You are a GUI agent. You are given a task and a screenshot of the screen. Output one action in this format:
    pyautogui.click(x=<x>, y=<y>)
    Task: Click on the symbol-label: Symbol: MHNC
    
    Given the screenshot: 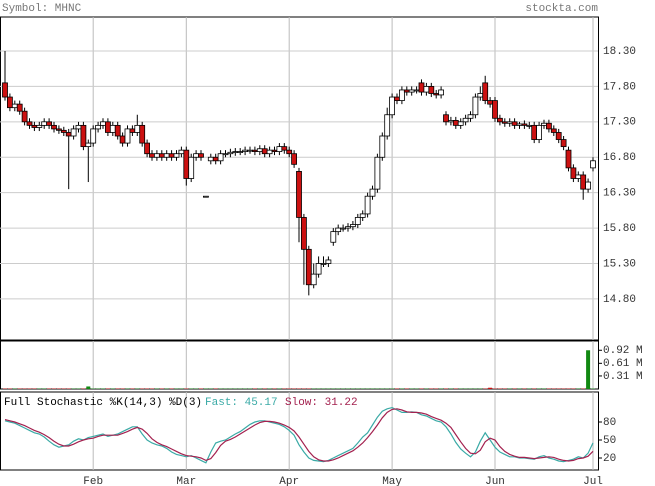 What is the action you would take?
    pyautogui.click(x=42, y=9)
    